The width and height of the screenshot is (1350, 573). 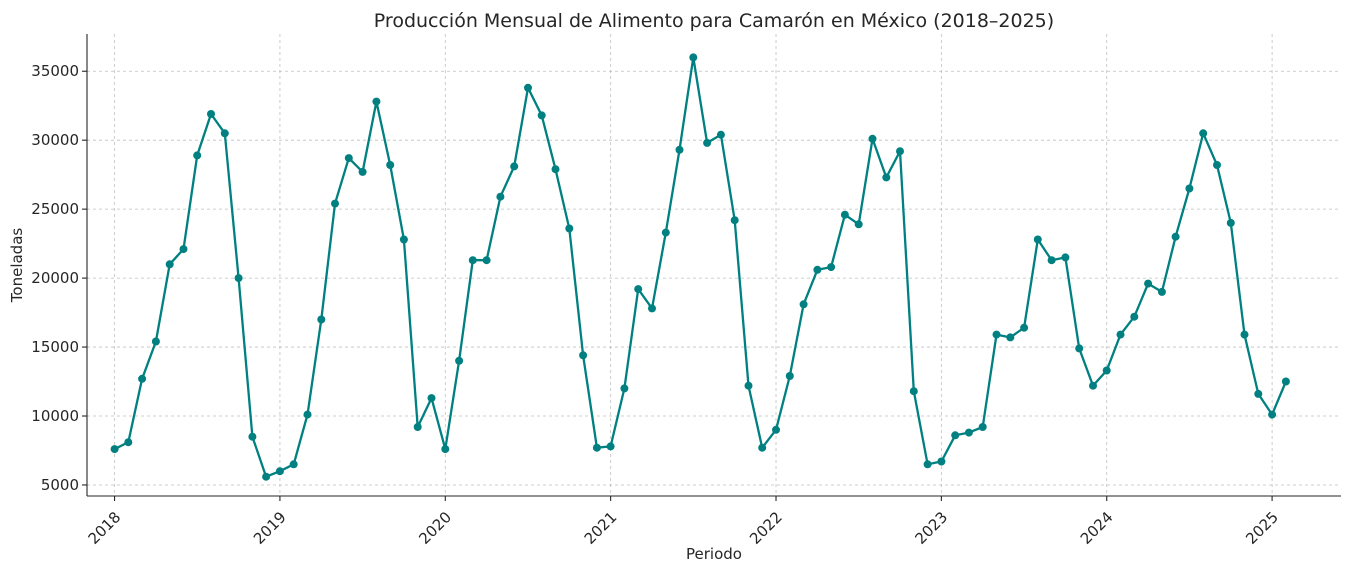 What do you see at coordinates (714, 554) in the screenshot?
I see `x-axis-label: Periodo` at bounding box center [714, 554].